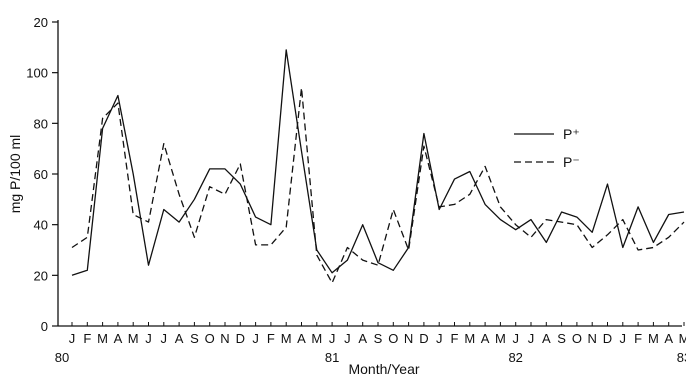  I want to click on year-label: 80, so click(62, 357).